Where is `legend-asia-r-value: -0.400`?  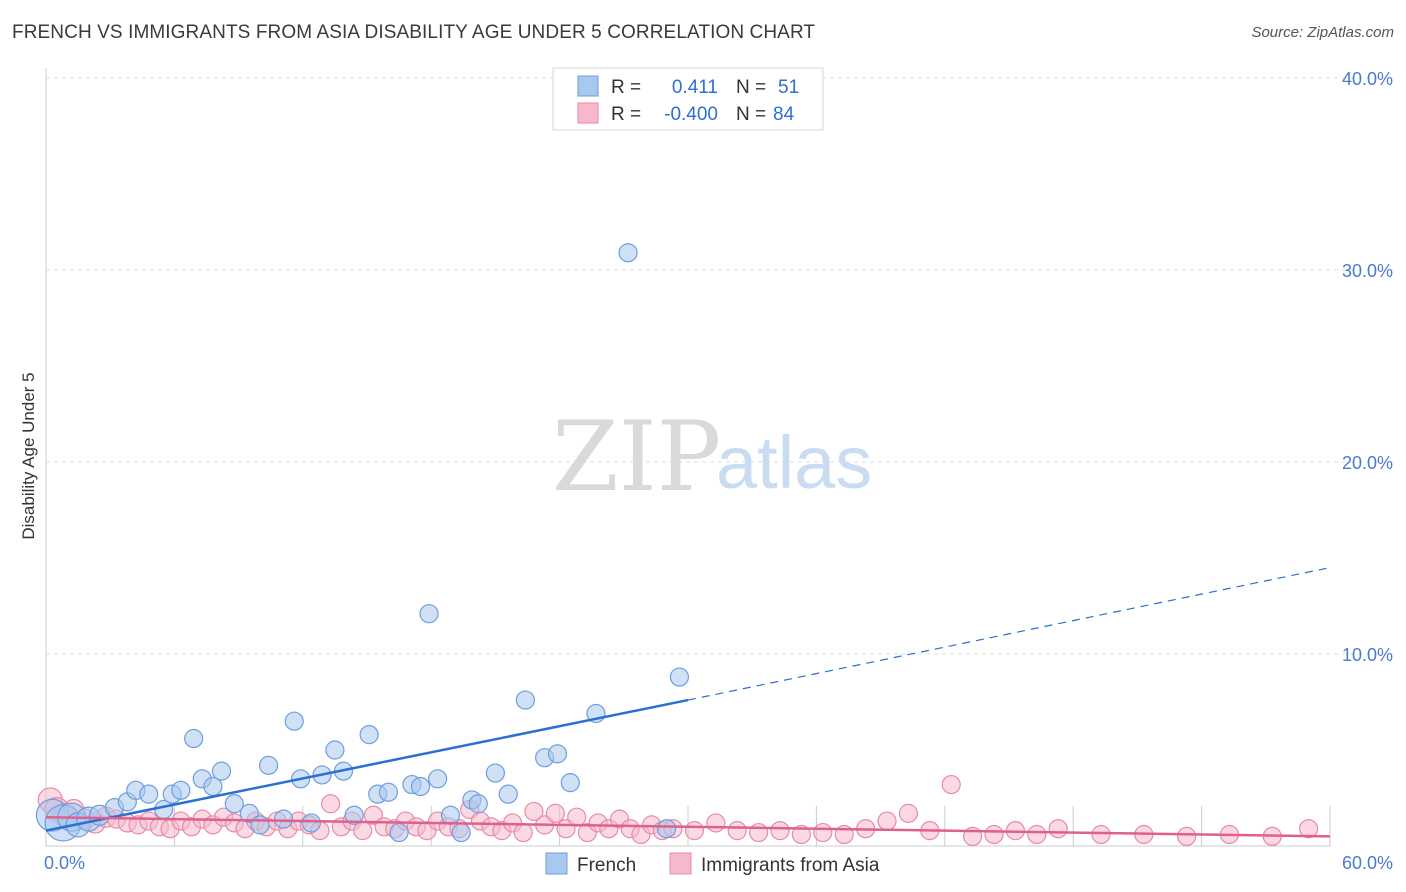 legend-asia-r-value: -0.400 is located at coordinates (691, 114).